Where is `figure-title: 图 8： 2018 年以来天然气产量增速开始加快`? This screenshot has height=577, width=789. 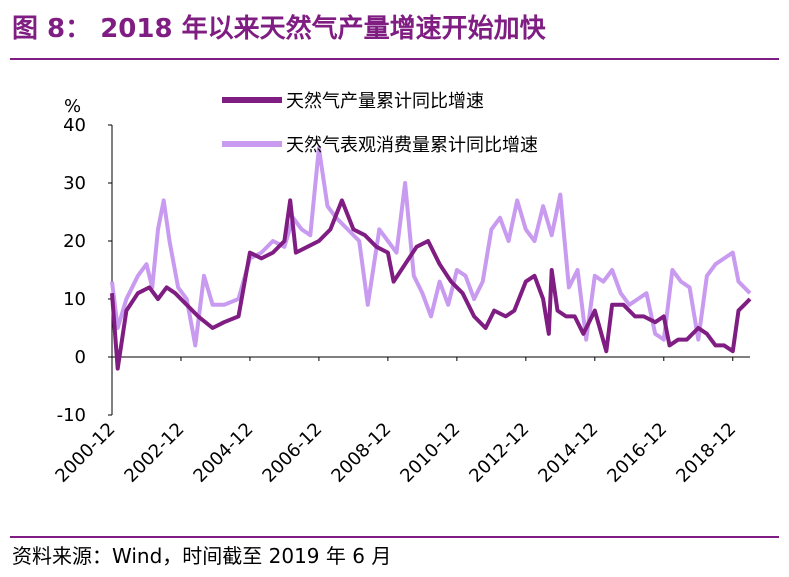
figure-title: 图 8： 2018 年以来天然气产量增速开始加快 is located at coordinates (279, 29).